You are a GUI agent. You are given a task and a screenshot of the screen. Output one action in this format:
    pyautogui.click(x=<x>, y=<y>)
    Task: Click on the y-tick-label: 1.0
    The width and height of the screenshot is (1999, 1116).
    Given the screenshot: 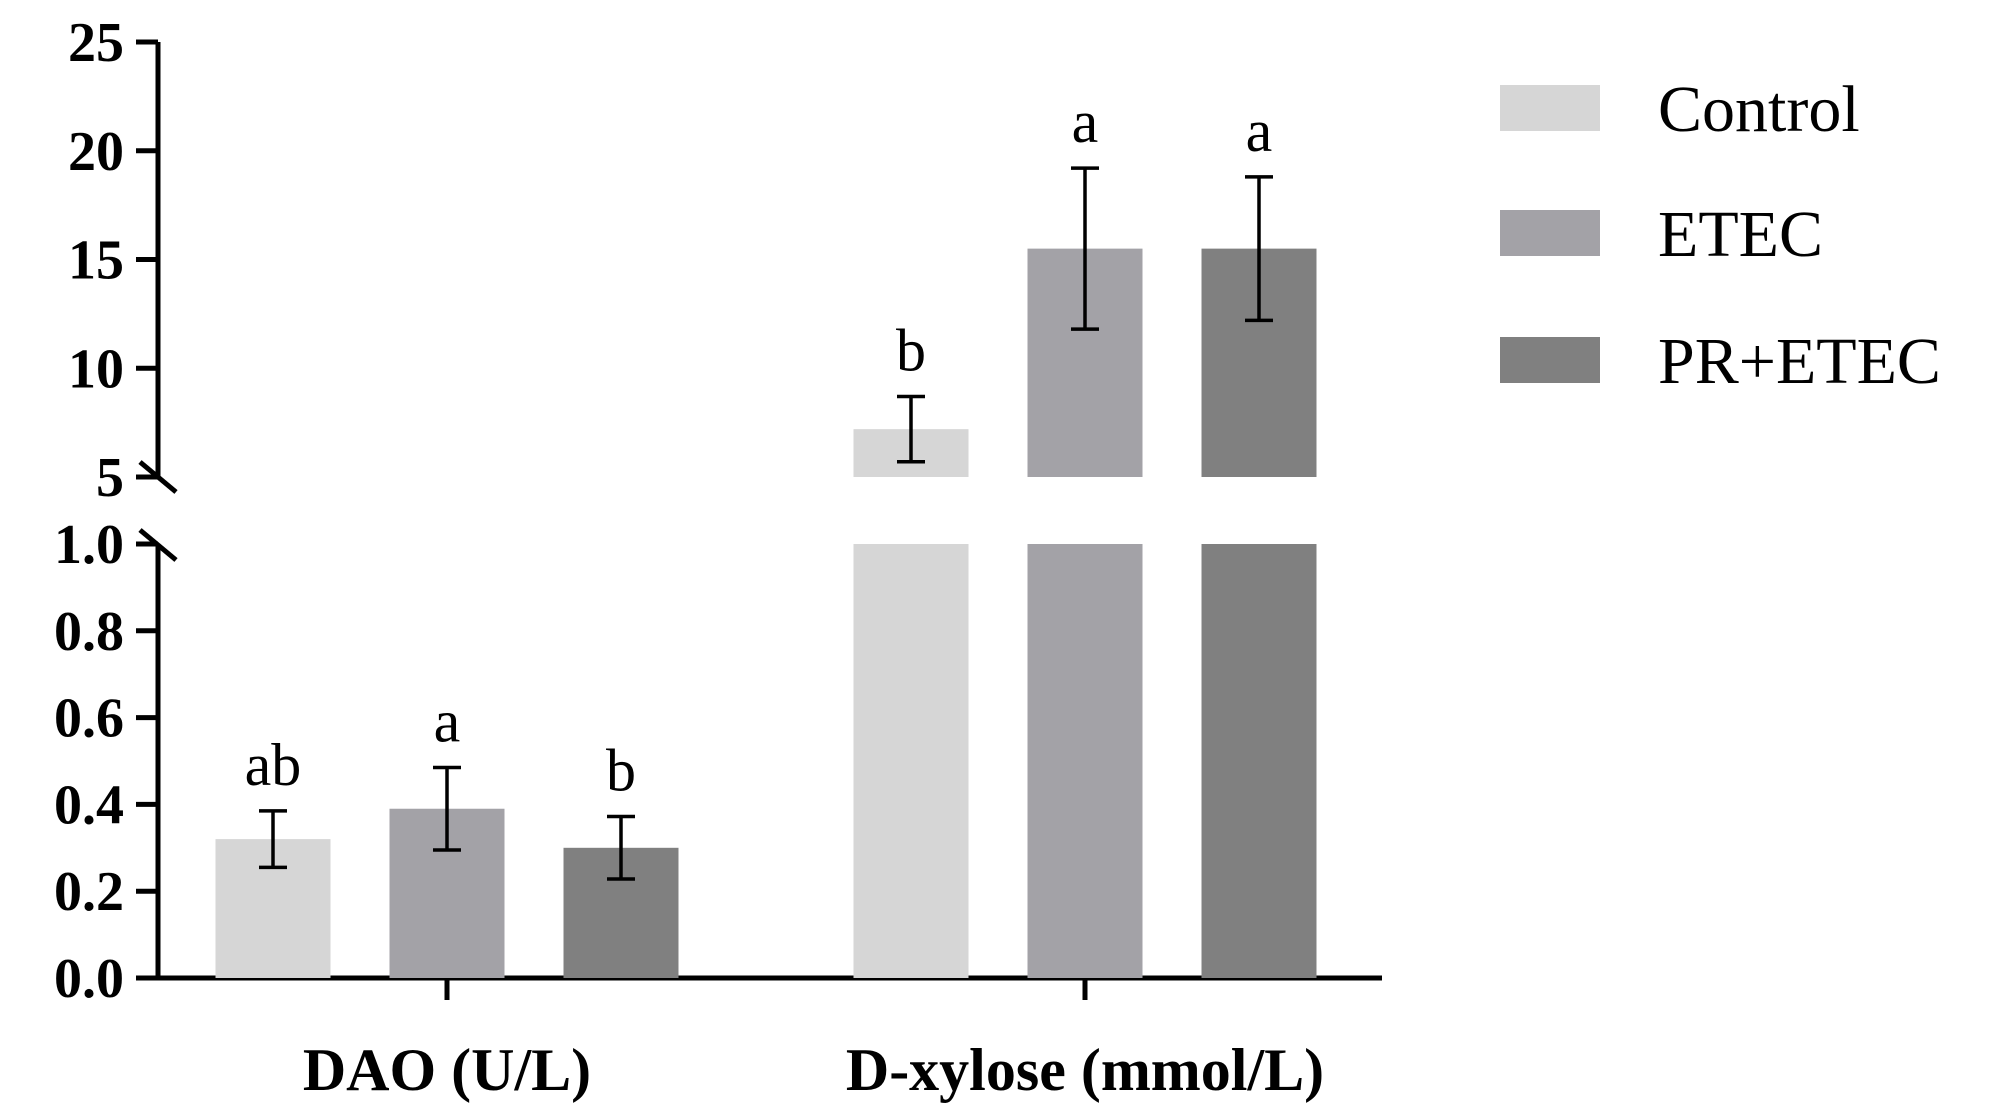 What is the action you would take?
    pyautogui.click(x=89, y=545)
    